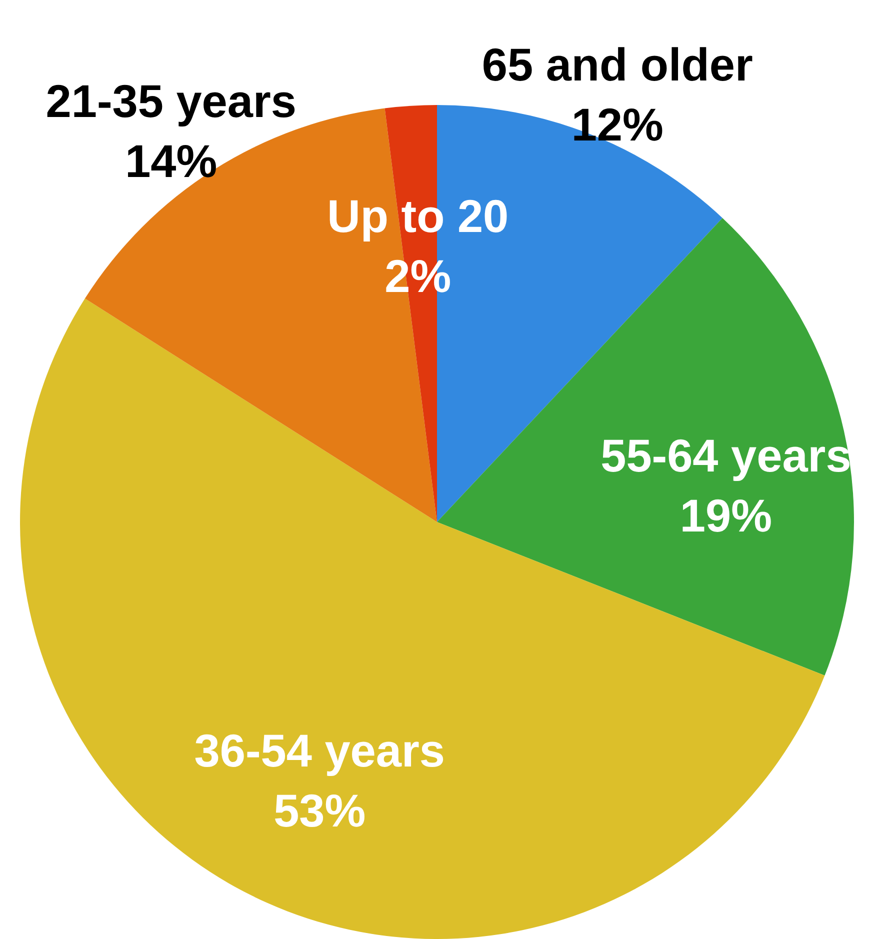 The height and width of the screenshot is (939, 879). Describe the element at coordinates (320, 810) in the screenshot. I see `data-label: 53%` at that location.